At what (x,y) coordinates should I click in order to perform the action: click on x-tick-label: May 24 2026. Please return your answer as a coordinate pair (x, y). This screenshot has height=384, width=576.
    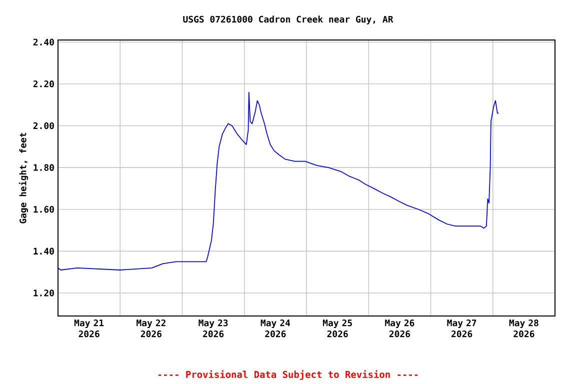
    Looking at the image, I should click on (275, 329).